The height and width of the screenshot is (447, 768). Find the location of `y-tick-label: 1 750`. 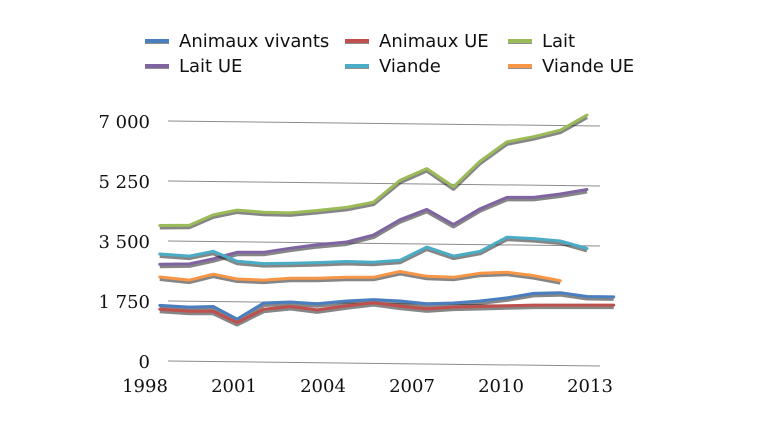

y-tick-label: 1 750 is located at coordinates (124, 302).